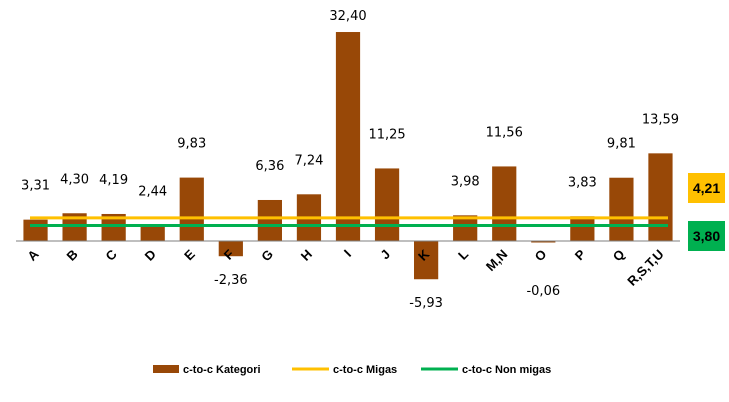  I want to click on bar-I, so click(348, 136).